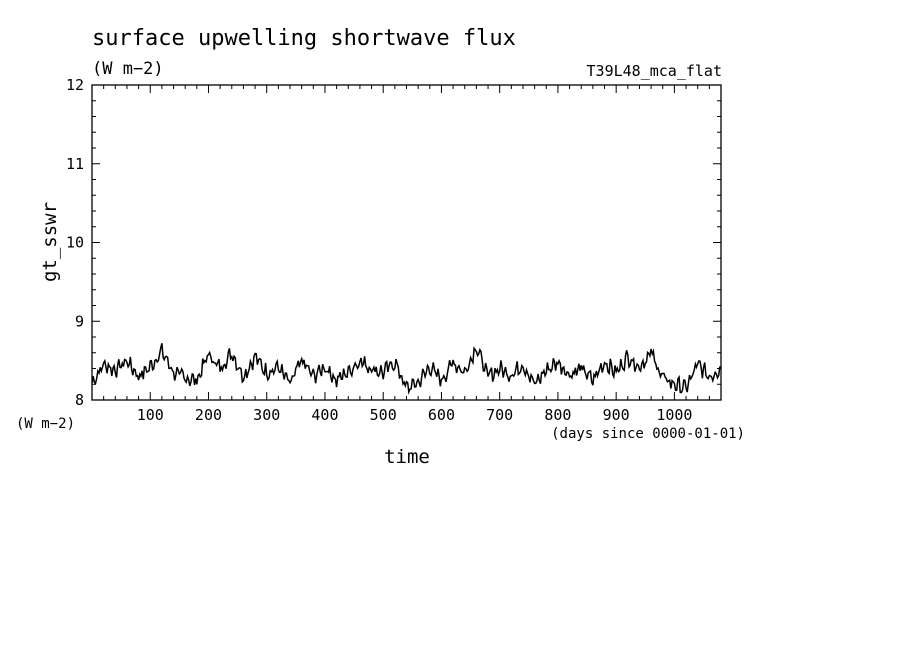 The width and height of the screenshot is (904, 654). I want to click on title-units: (W m−2), so click(128, 69).